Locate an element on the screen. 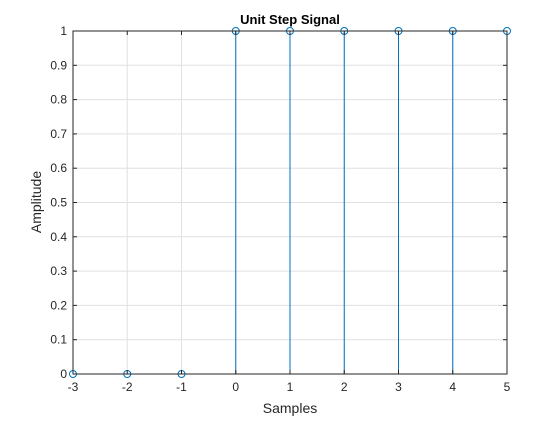 The width and height of the screenshot is (560, 425). chart-title: Unit Step Signal is located at coordinates (290, 19).